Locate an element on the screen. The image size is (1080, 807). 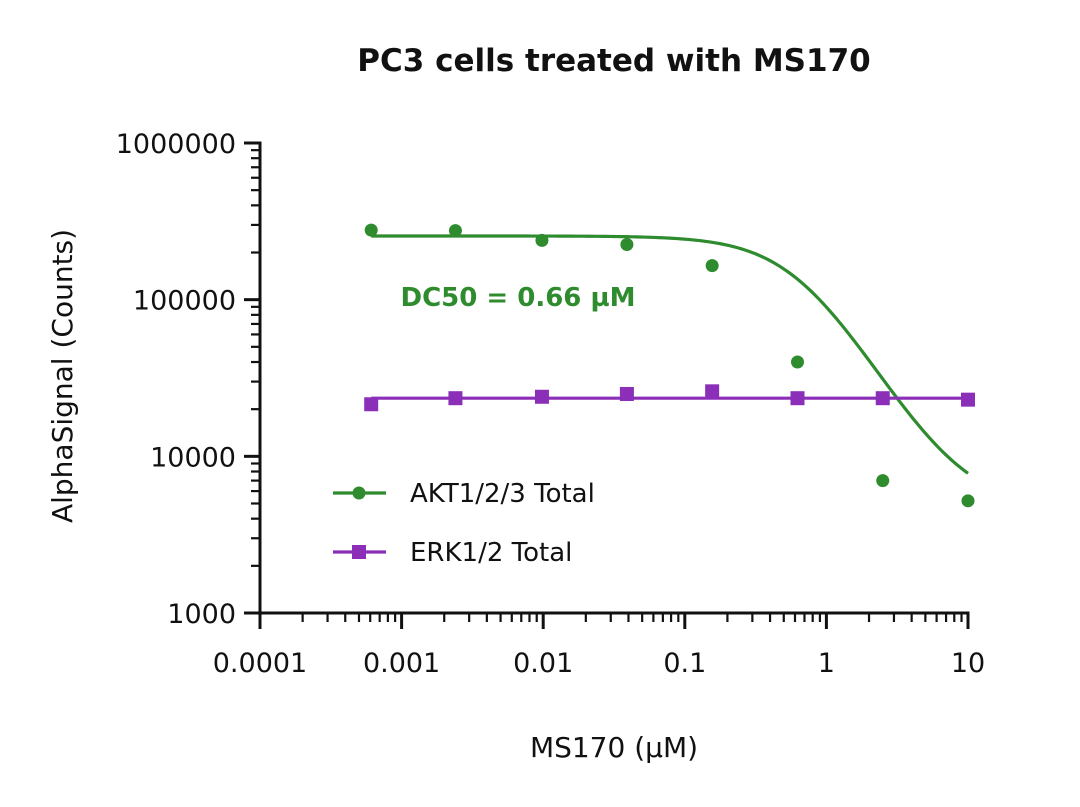
x-tick-label: 1 is located at coordinates (826, 663).